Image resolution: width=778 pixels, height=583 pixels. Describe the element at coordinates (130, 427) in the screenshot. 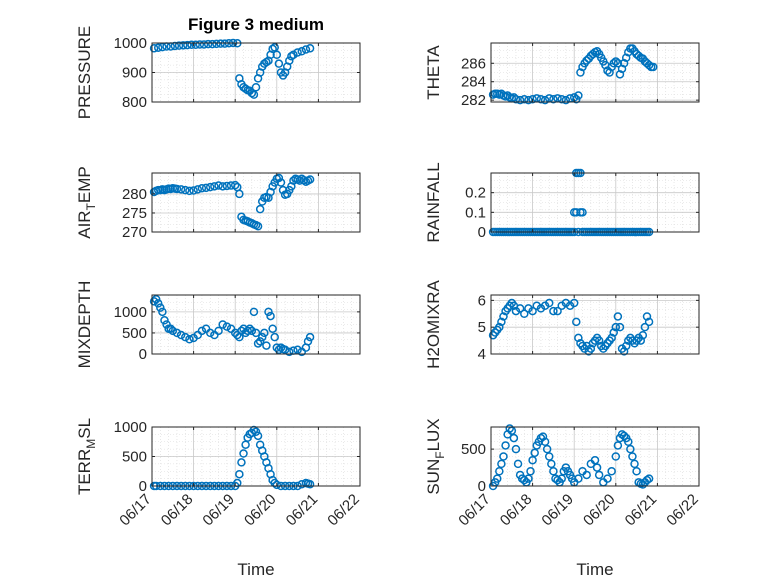

I see `y-tick-label: 1000` at that location.